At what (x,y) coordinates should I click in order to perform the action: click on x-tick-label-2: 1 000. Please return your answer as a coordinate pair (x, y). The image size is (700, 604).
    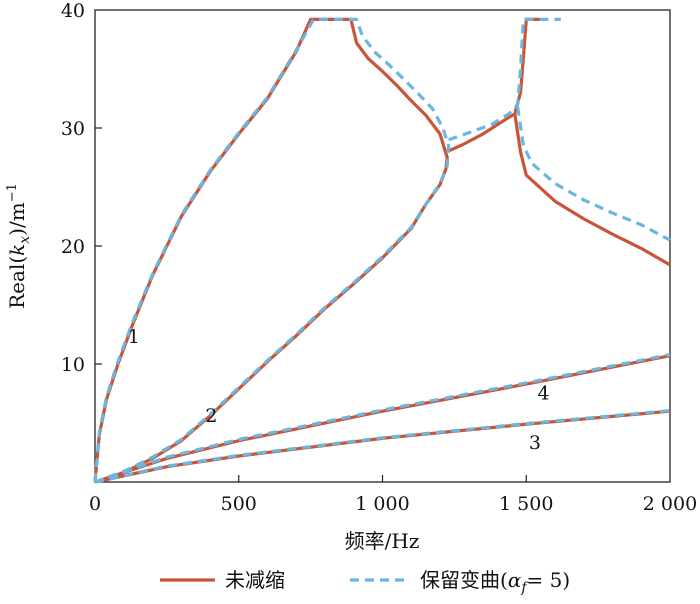
    Looking at the image, I should click on (382, 504).